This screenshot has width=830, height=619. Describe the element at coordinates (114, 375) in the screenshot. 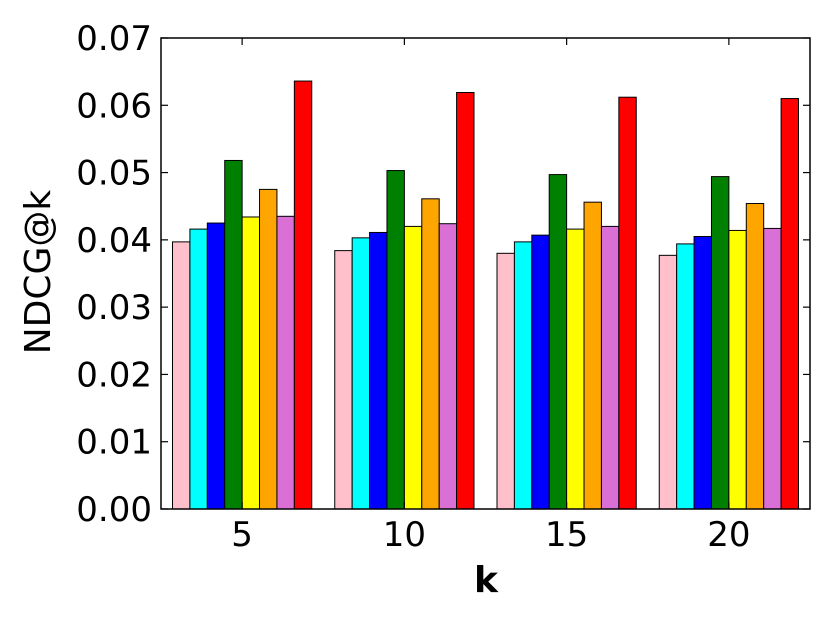

I see `y-tick-label: 0.02` at that location.